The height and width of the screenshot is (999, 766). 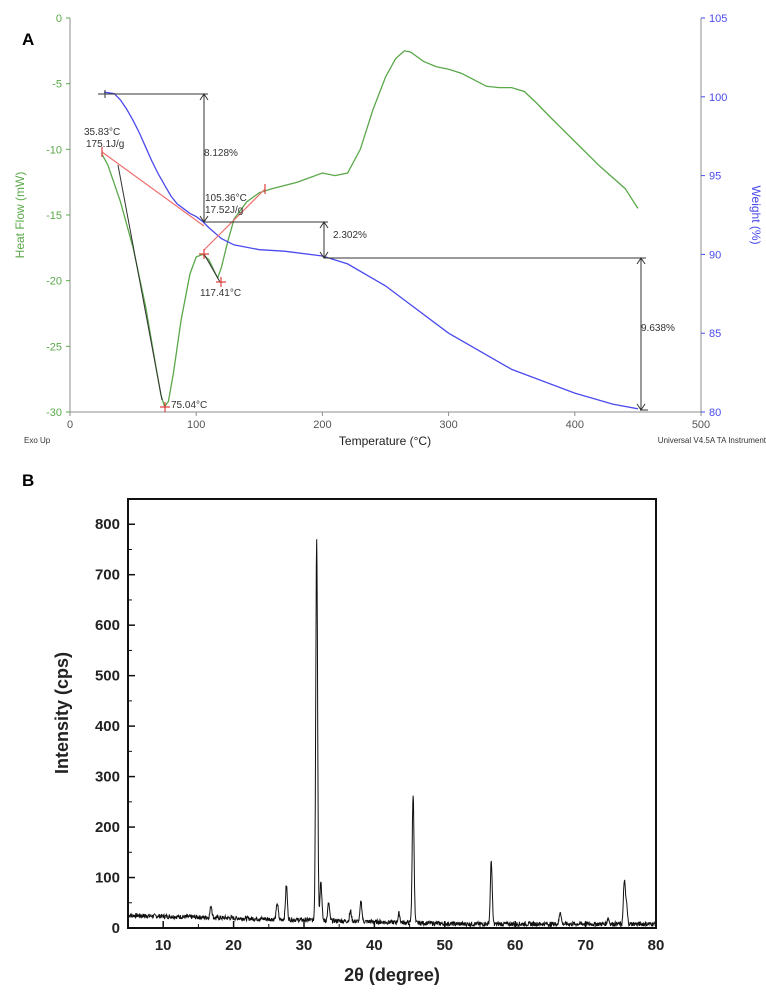 I want to click on panel-b-x-tick-label: 20, so click(x=233, y=945).